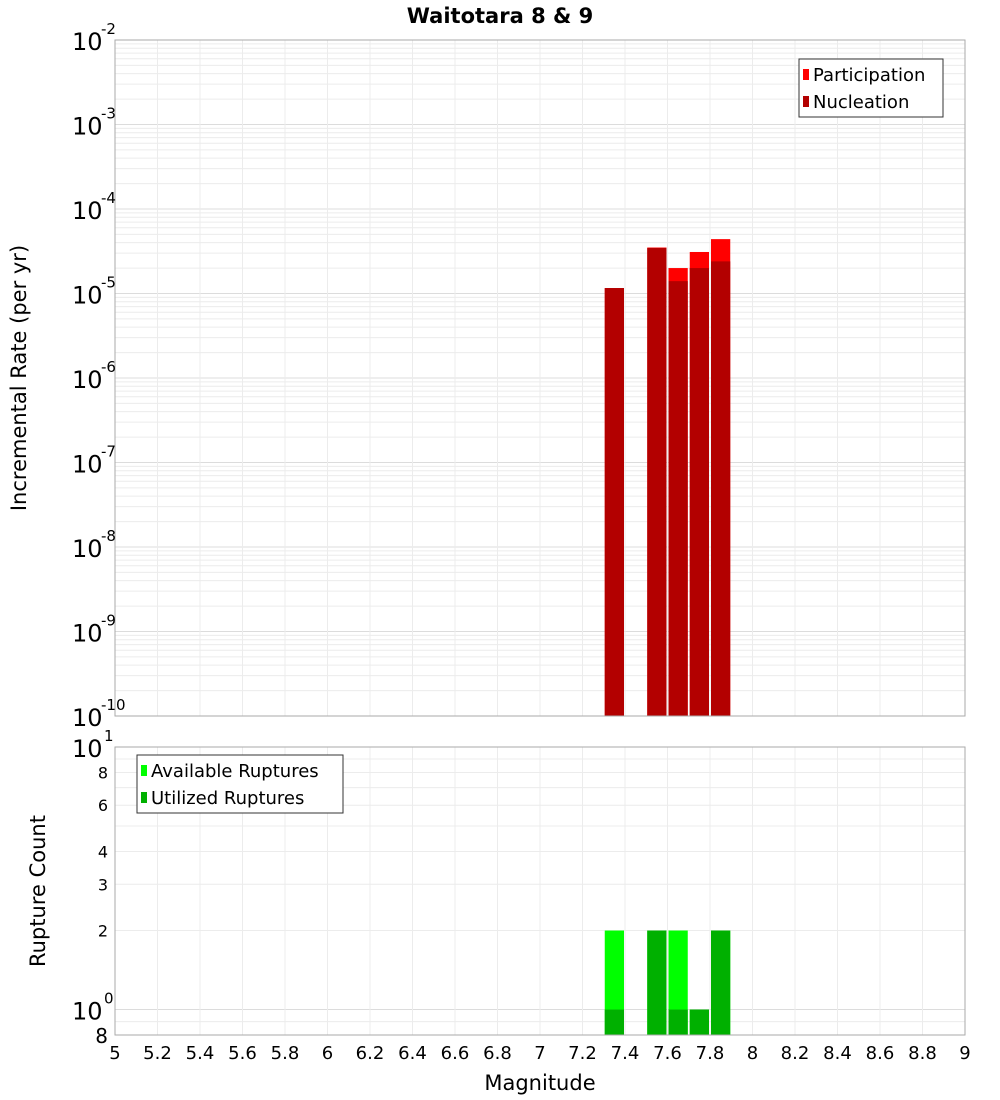  What do you see at coordinates (103, 851) in the screenshot?
I see `y-tick-label: 4` at bounding box center [103, 851].